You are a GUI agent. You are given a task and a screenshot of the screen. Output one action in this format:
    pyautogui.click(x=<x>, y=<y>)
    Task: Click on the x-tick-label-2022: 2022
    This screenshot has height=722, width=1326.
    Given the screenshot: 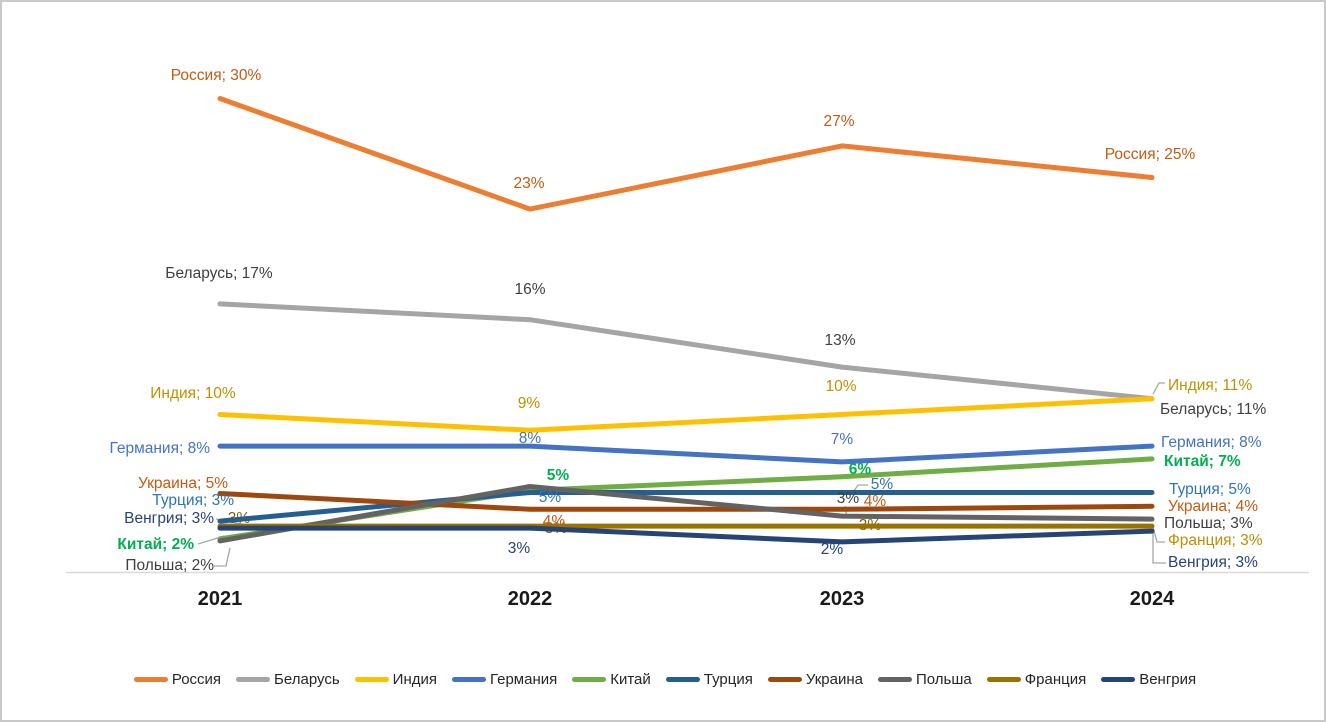 What is the action you would take?
    pyautogui.click(x=530, y=599)
    